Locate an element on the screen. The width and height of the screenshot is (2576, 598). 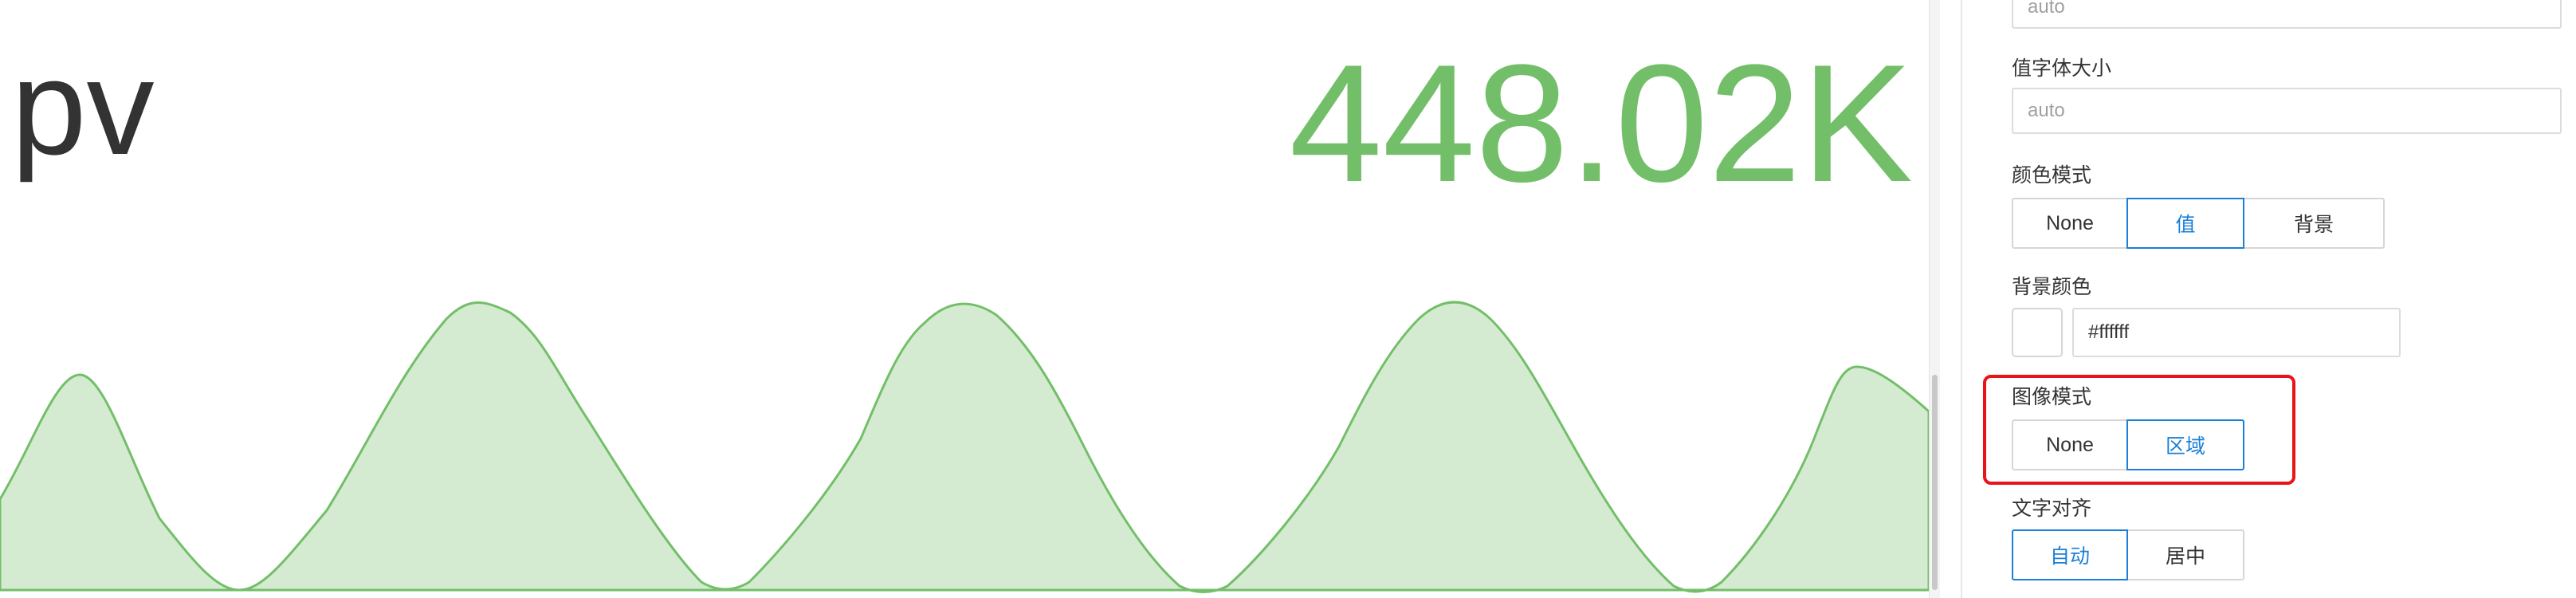
text-align-label: 文字对齐 is located at coordinates (2052, 509).